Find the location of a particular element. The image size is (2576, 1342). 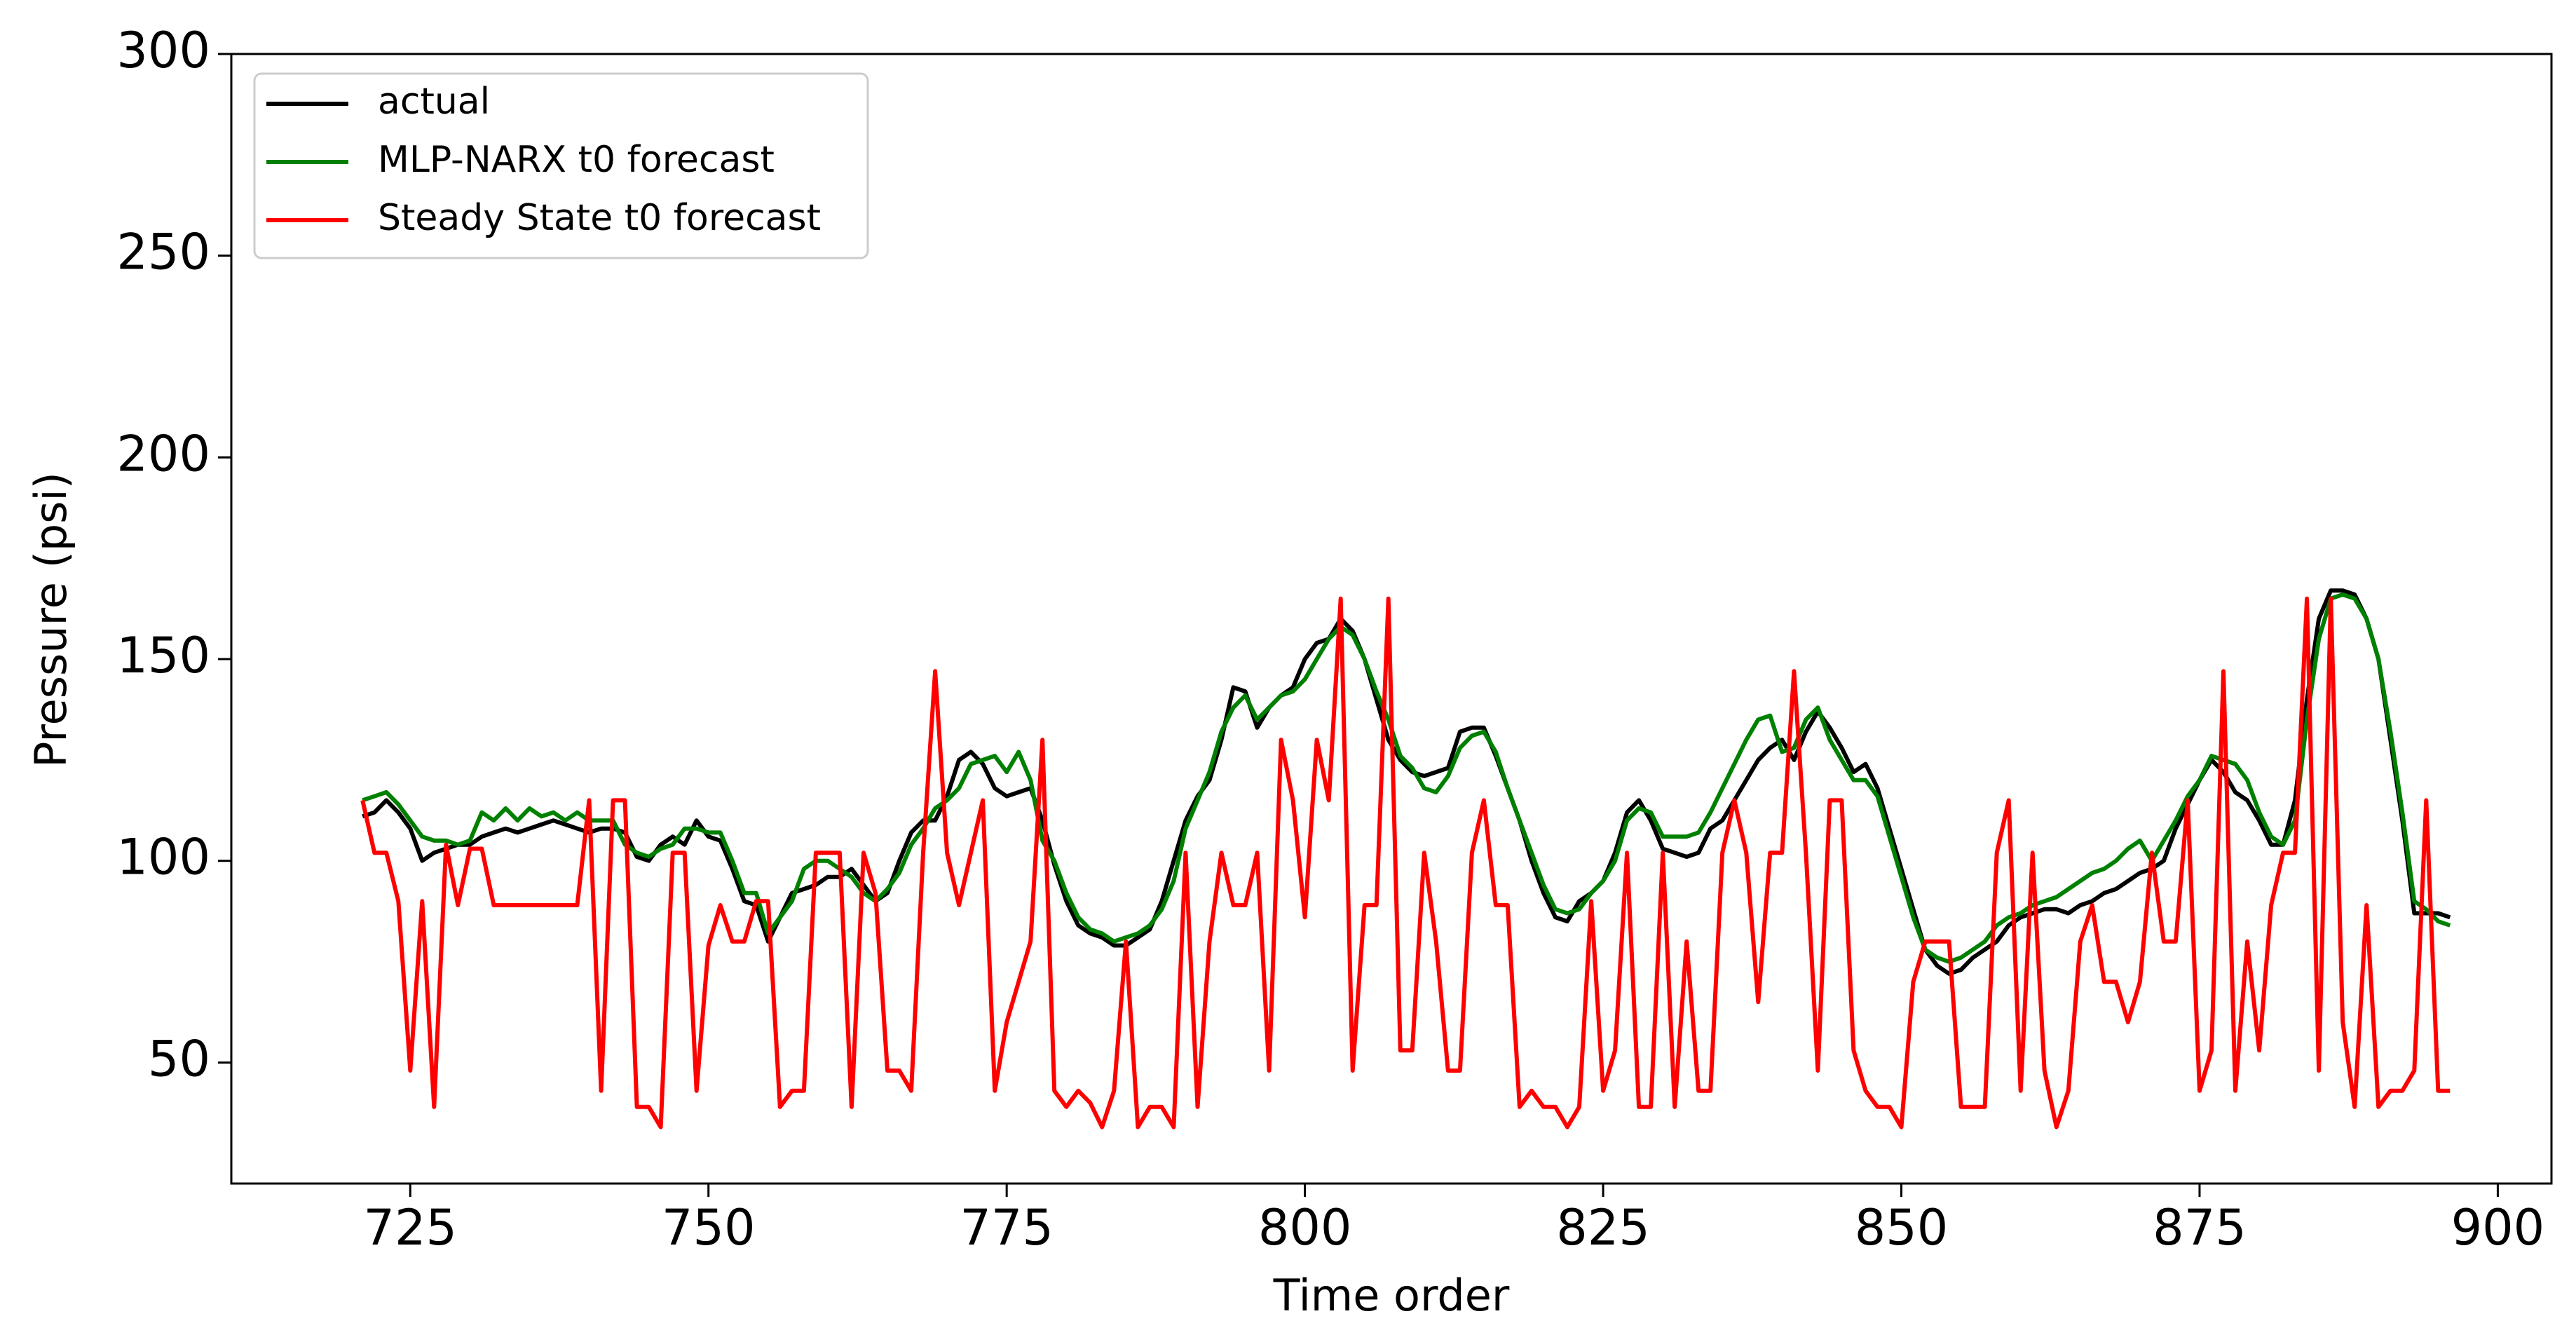

x-tick-label: 800 is located at coordinates (1305, 1227).